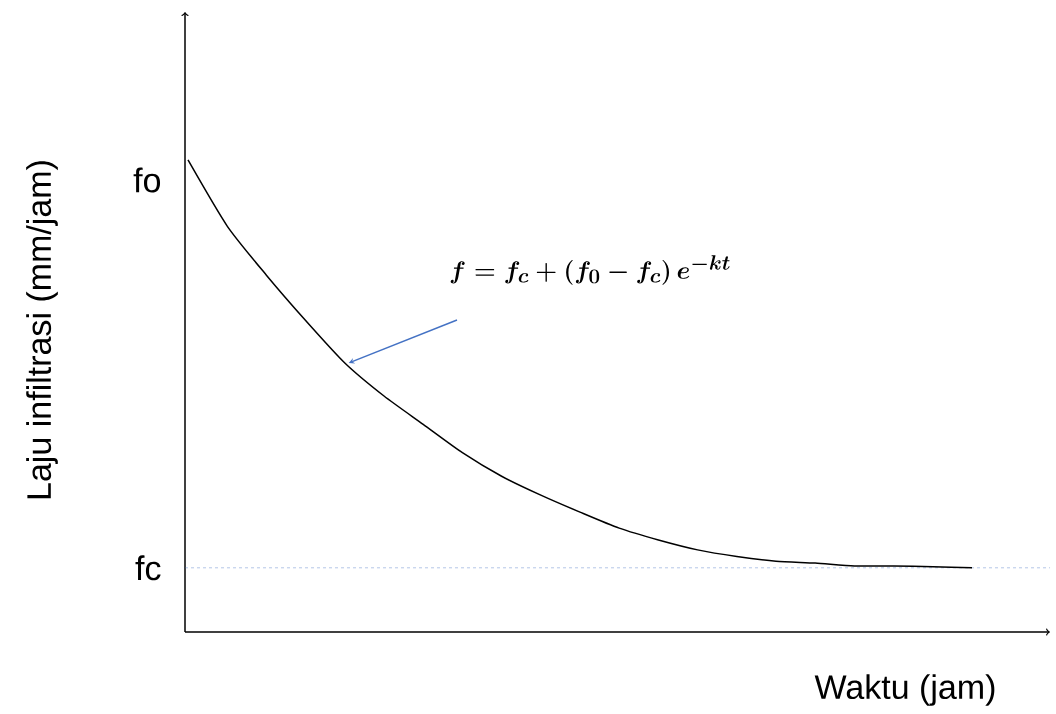 The width and height of the screenshot is (1056, 714). Describe the element at coordinates (904, 690) in the screenshot. I see `x-axis-title: Waktu (jam)` at that location.